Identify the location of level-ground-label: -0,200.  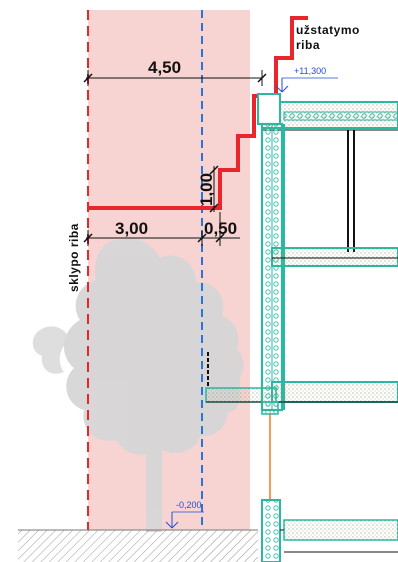
(189, 505).